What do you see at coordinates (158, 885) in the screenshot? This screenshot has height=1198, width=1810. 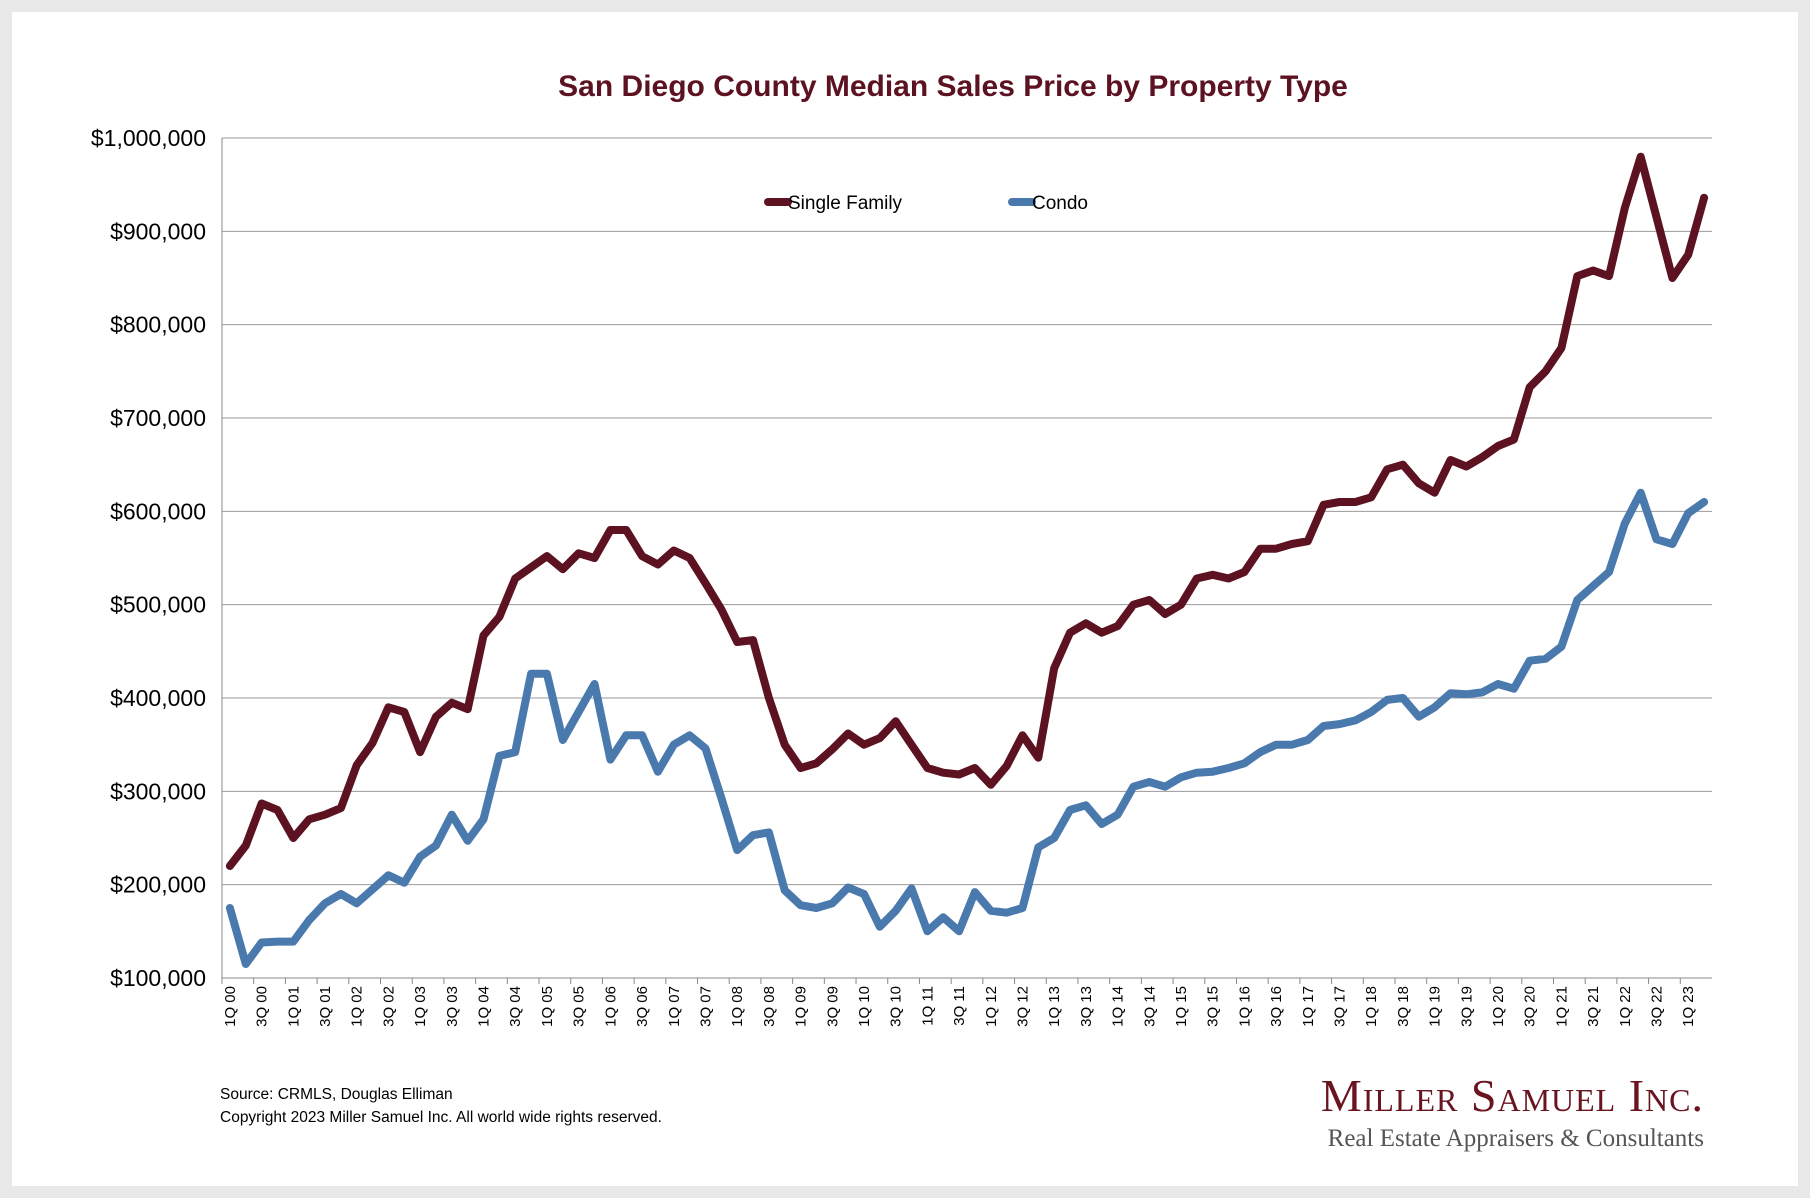 I see `y-tick-label: $200,000` at bounding box center [158, 885].